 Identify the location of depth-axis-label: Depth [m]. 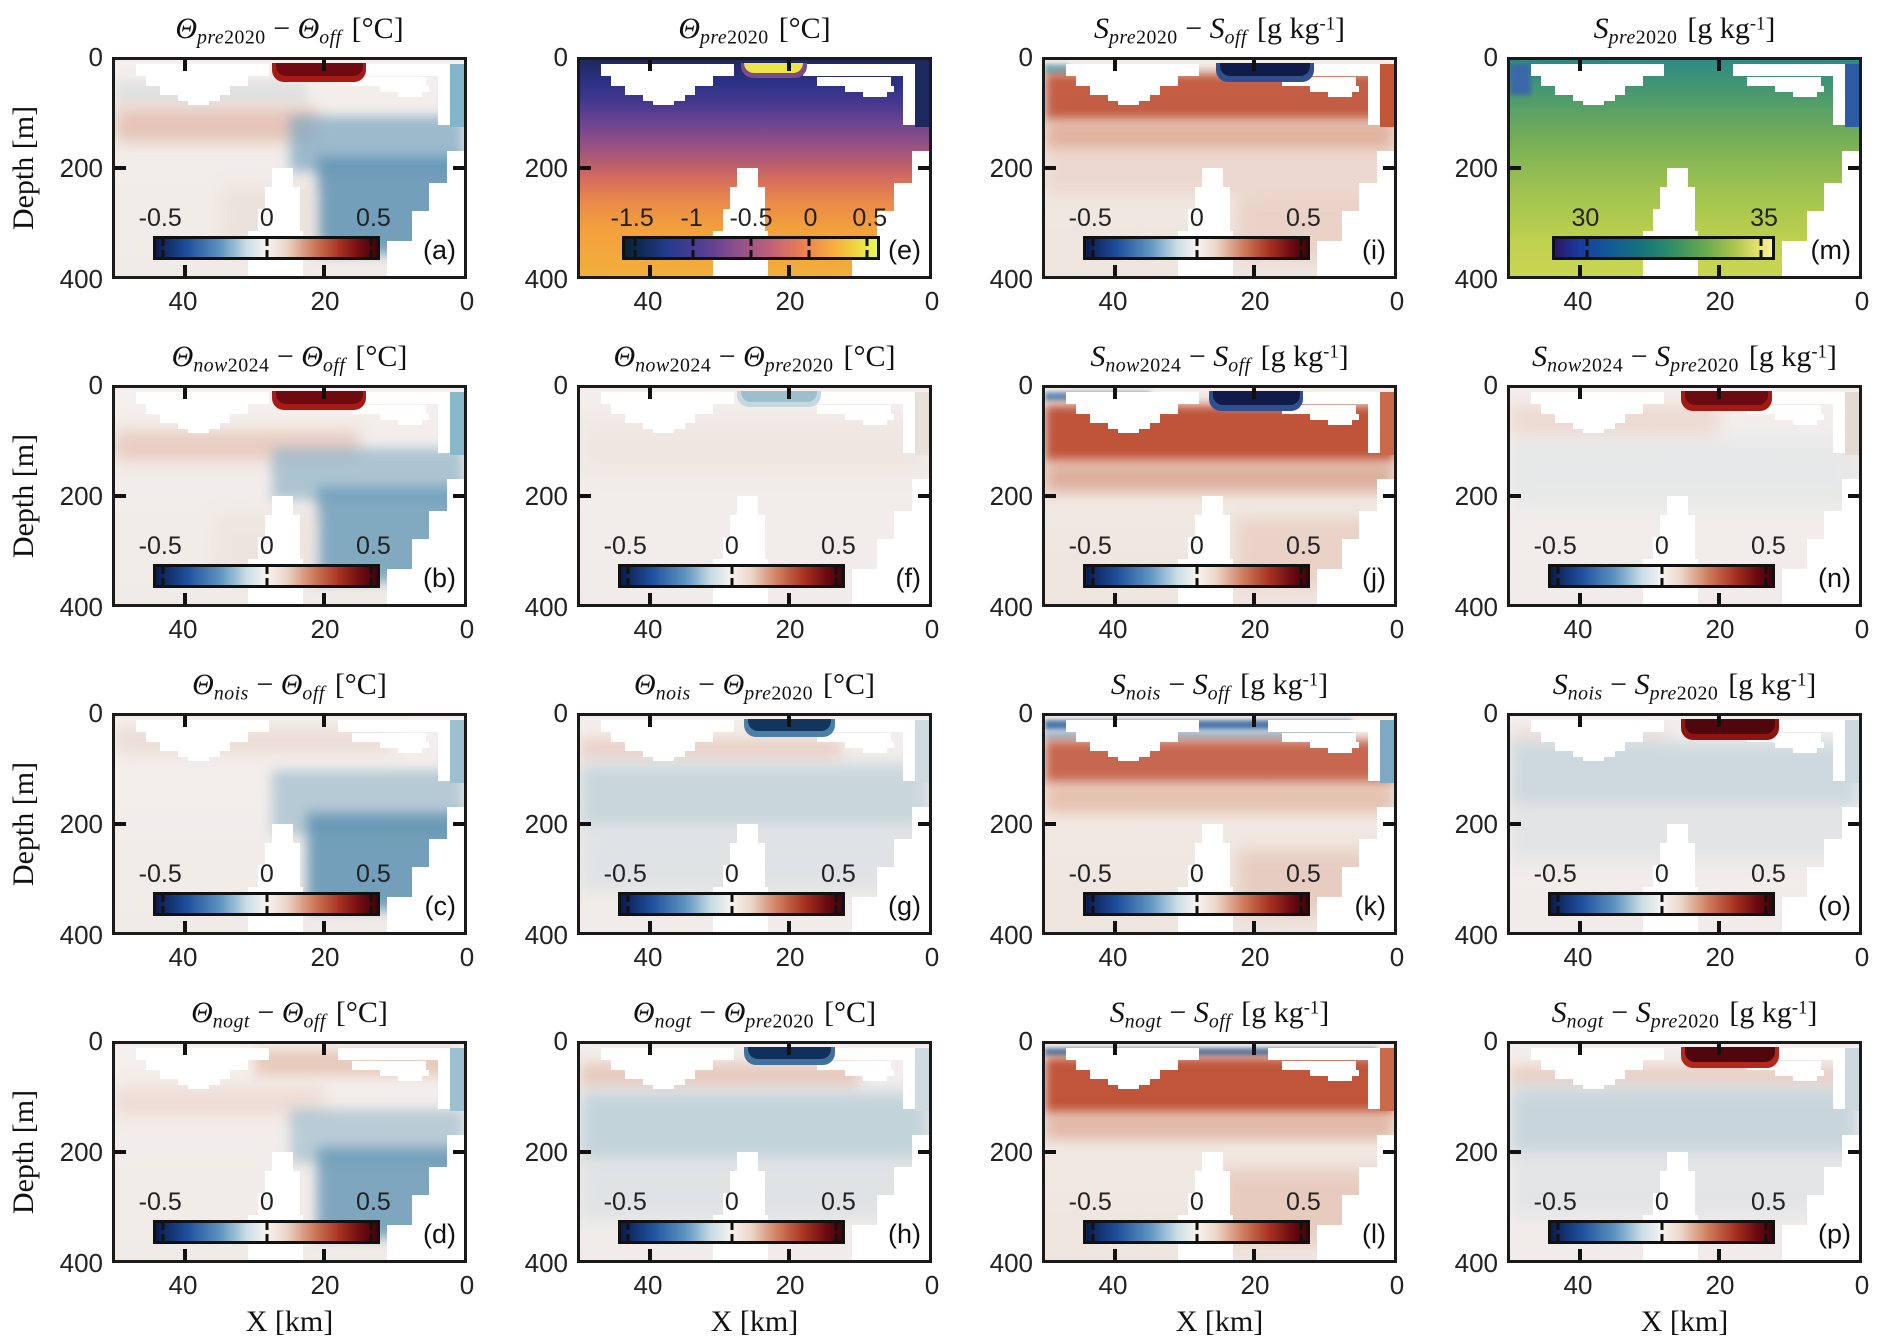
(23, 168).